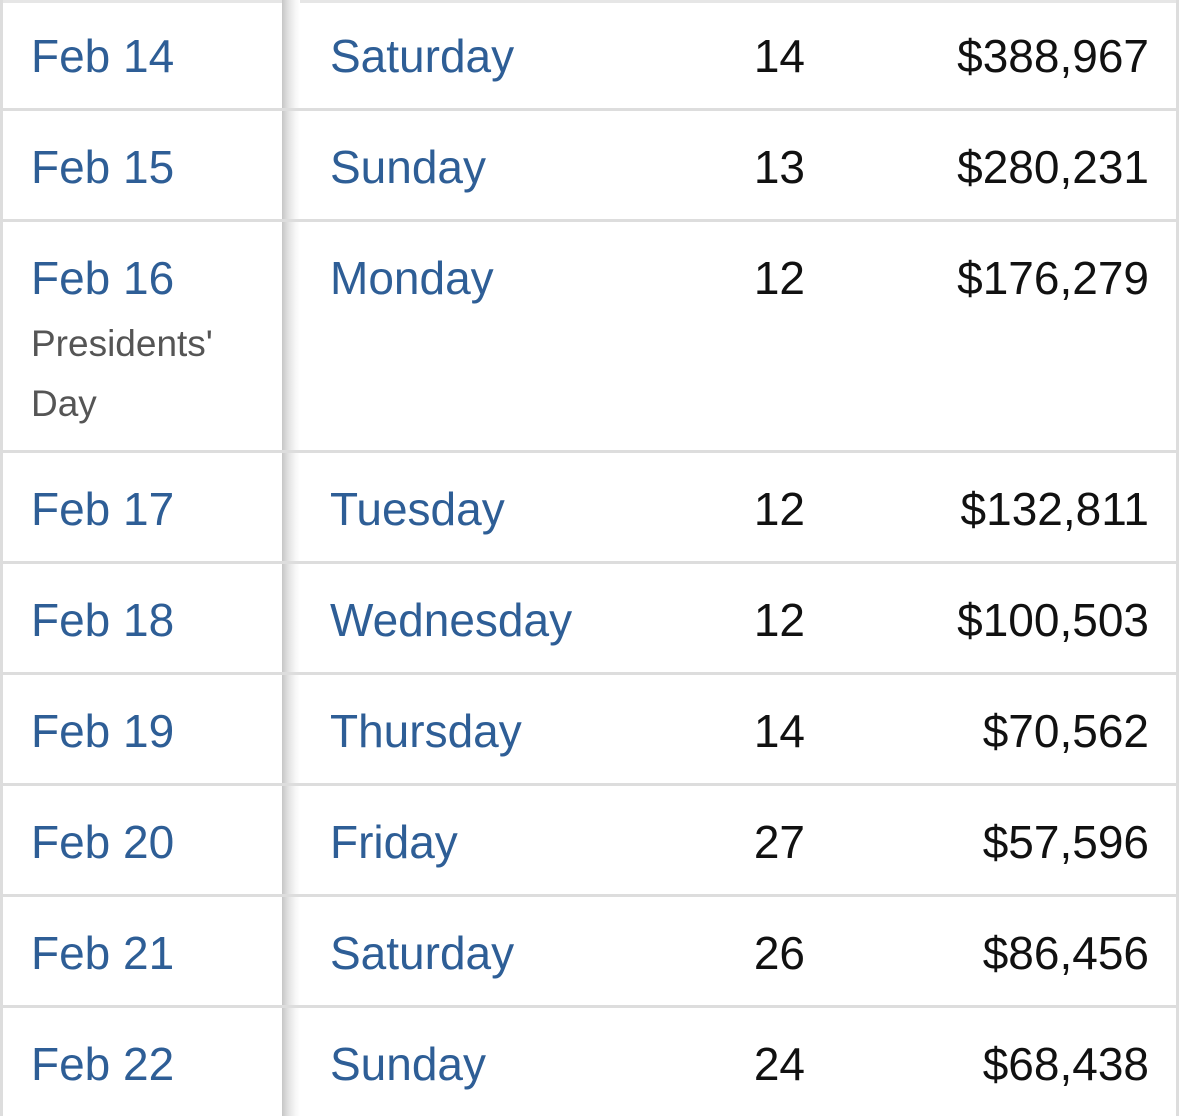 This screenshot has height=1116, width=1179. Describe the element at coordinates (451, 620) in the screenshot. I see `weekday-link: Wednesday` at that location.